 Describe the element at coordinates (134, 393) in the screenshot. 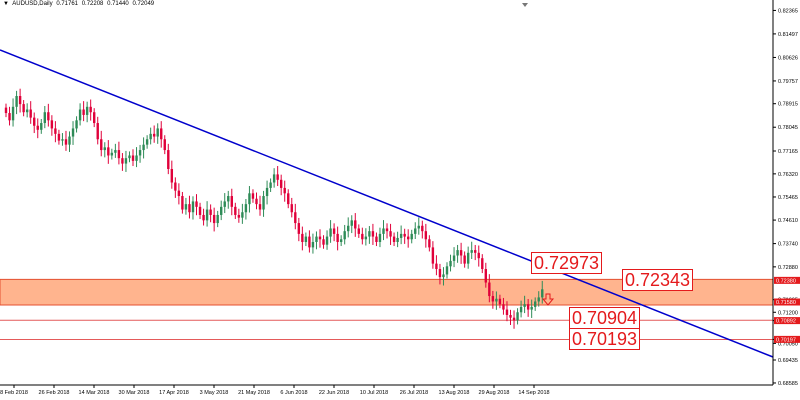

I see `time-tick-label: 30 Mar 2018` at that location.